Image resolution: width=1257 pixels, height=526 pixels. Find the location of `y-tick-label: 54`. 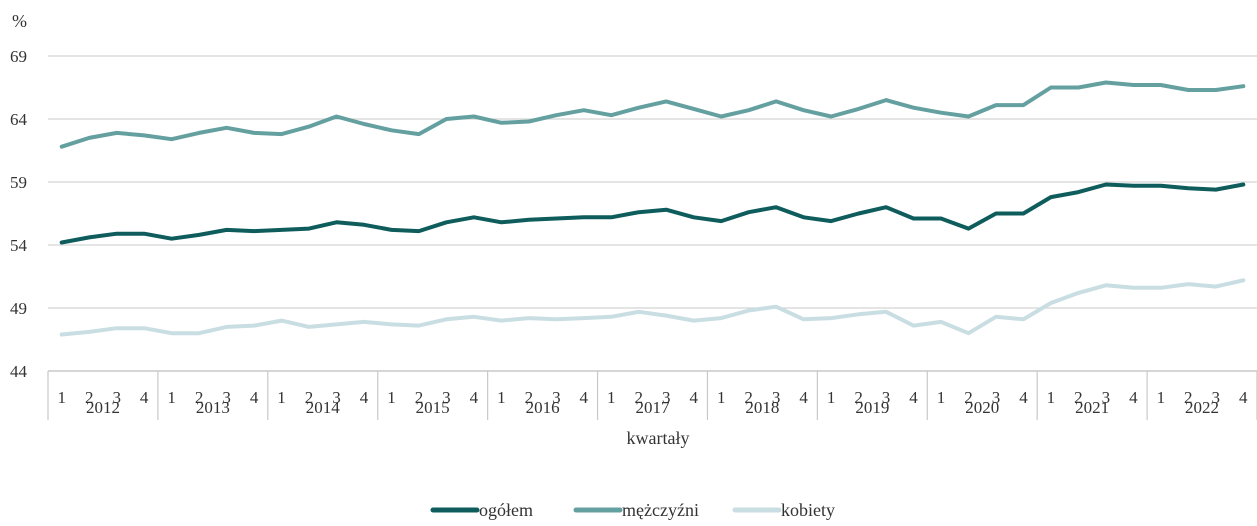

y-tick-label: 54 is located at coordinates (19, 245).